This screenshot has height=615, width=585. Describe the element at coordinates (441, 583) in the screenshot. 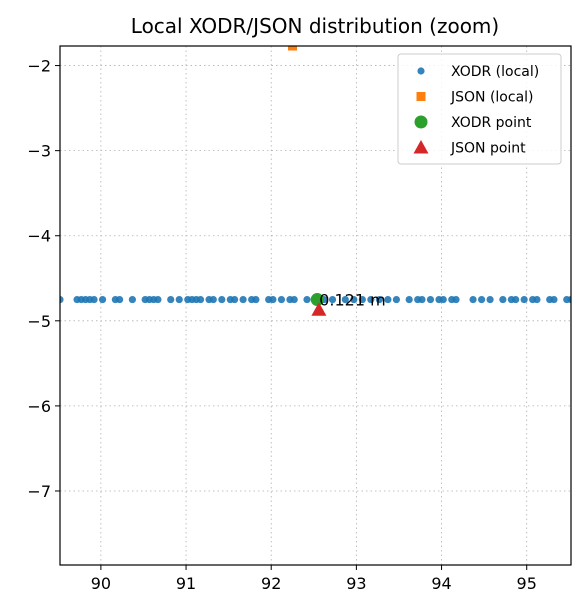

I see `x-tick-label: 94` at that location.